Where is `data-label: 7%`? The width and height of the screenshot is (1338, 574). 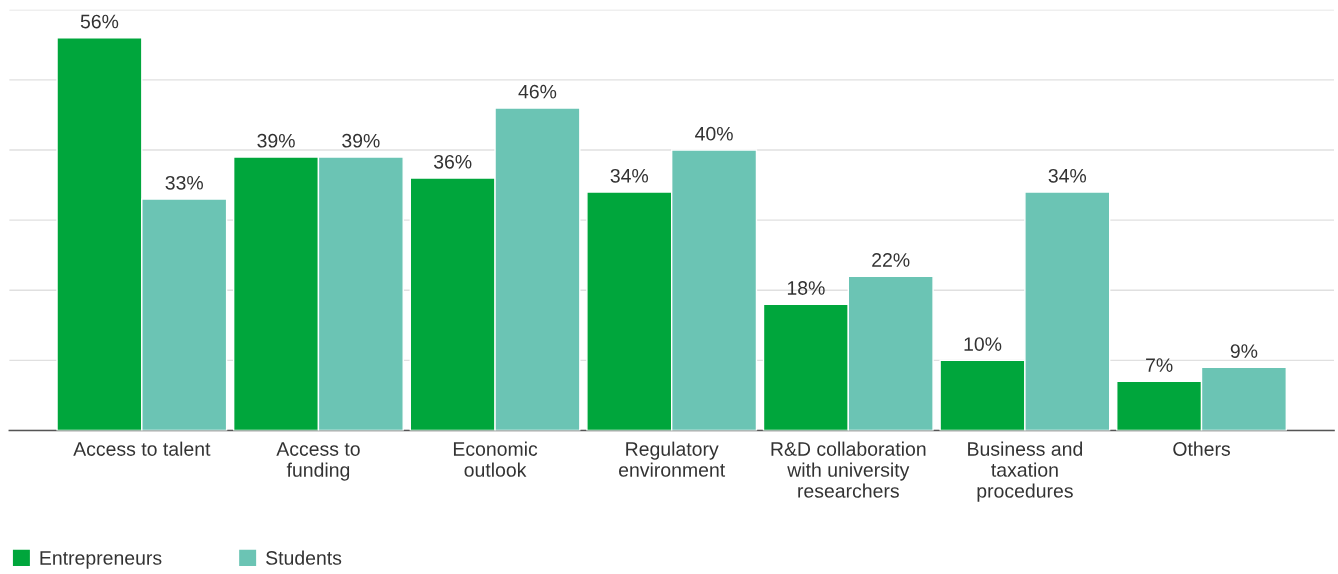 data-label: 7% is located at coordinates (1159, 365).